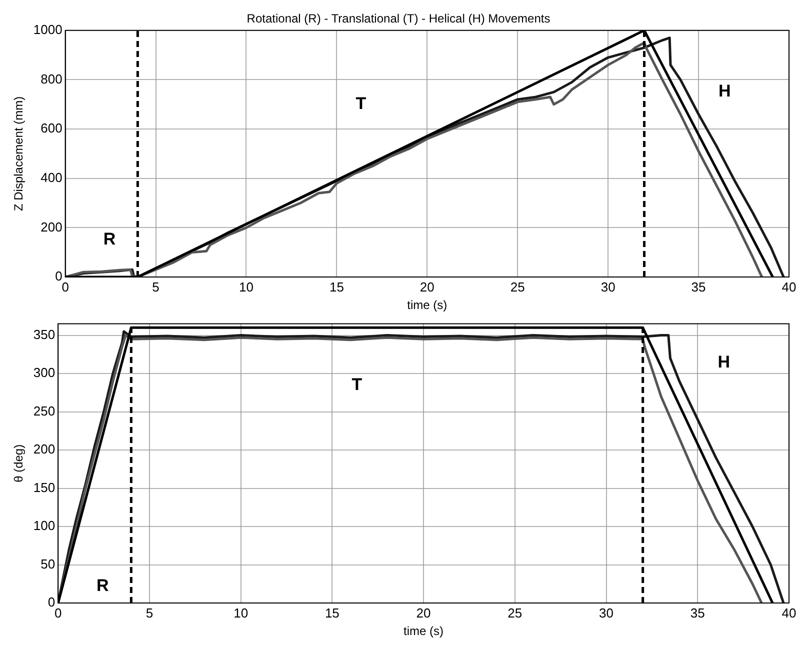  I want to click on chart-title: Rotational (R) - Translational (T) - Helical (H) Movements, so click(398, 19).